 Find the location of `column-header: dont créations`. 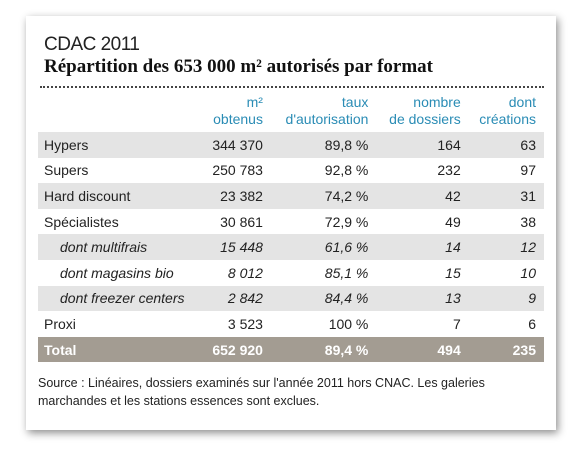

column-header: dont créations is located at coordinates (506, 112).